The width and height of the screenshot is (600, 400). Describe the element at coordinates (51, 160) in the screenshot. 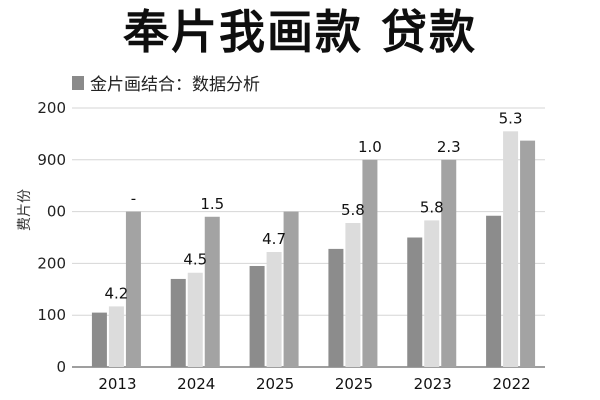

I see `y-tick-label: 900` at that location.